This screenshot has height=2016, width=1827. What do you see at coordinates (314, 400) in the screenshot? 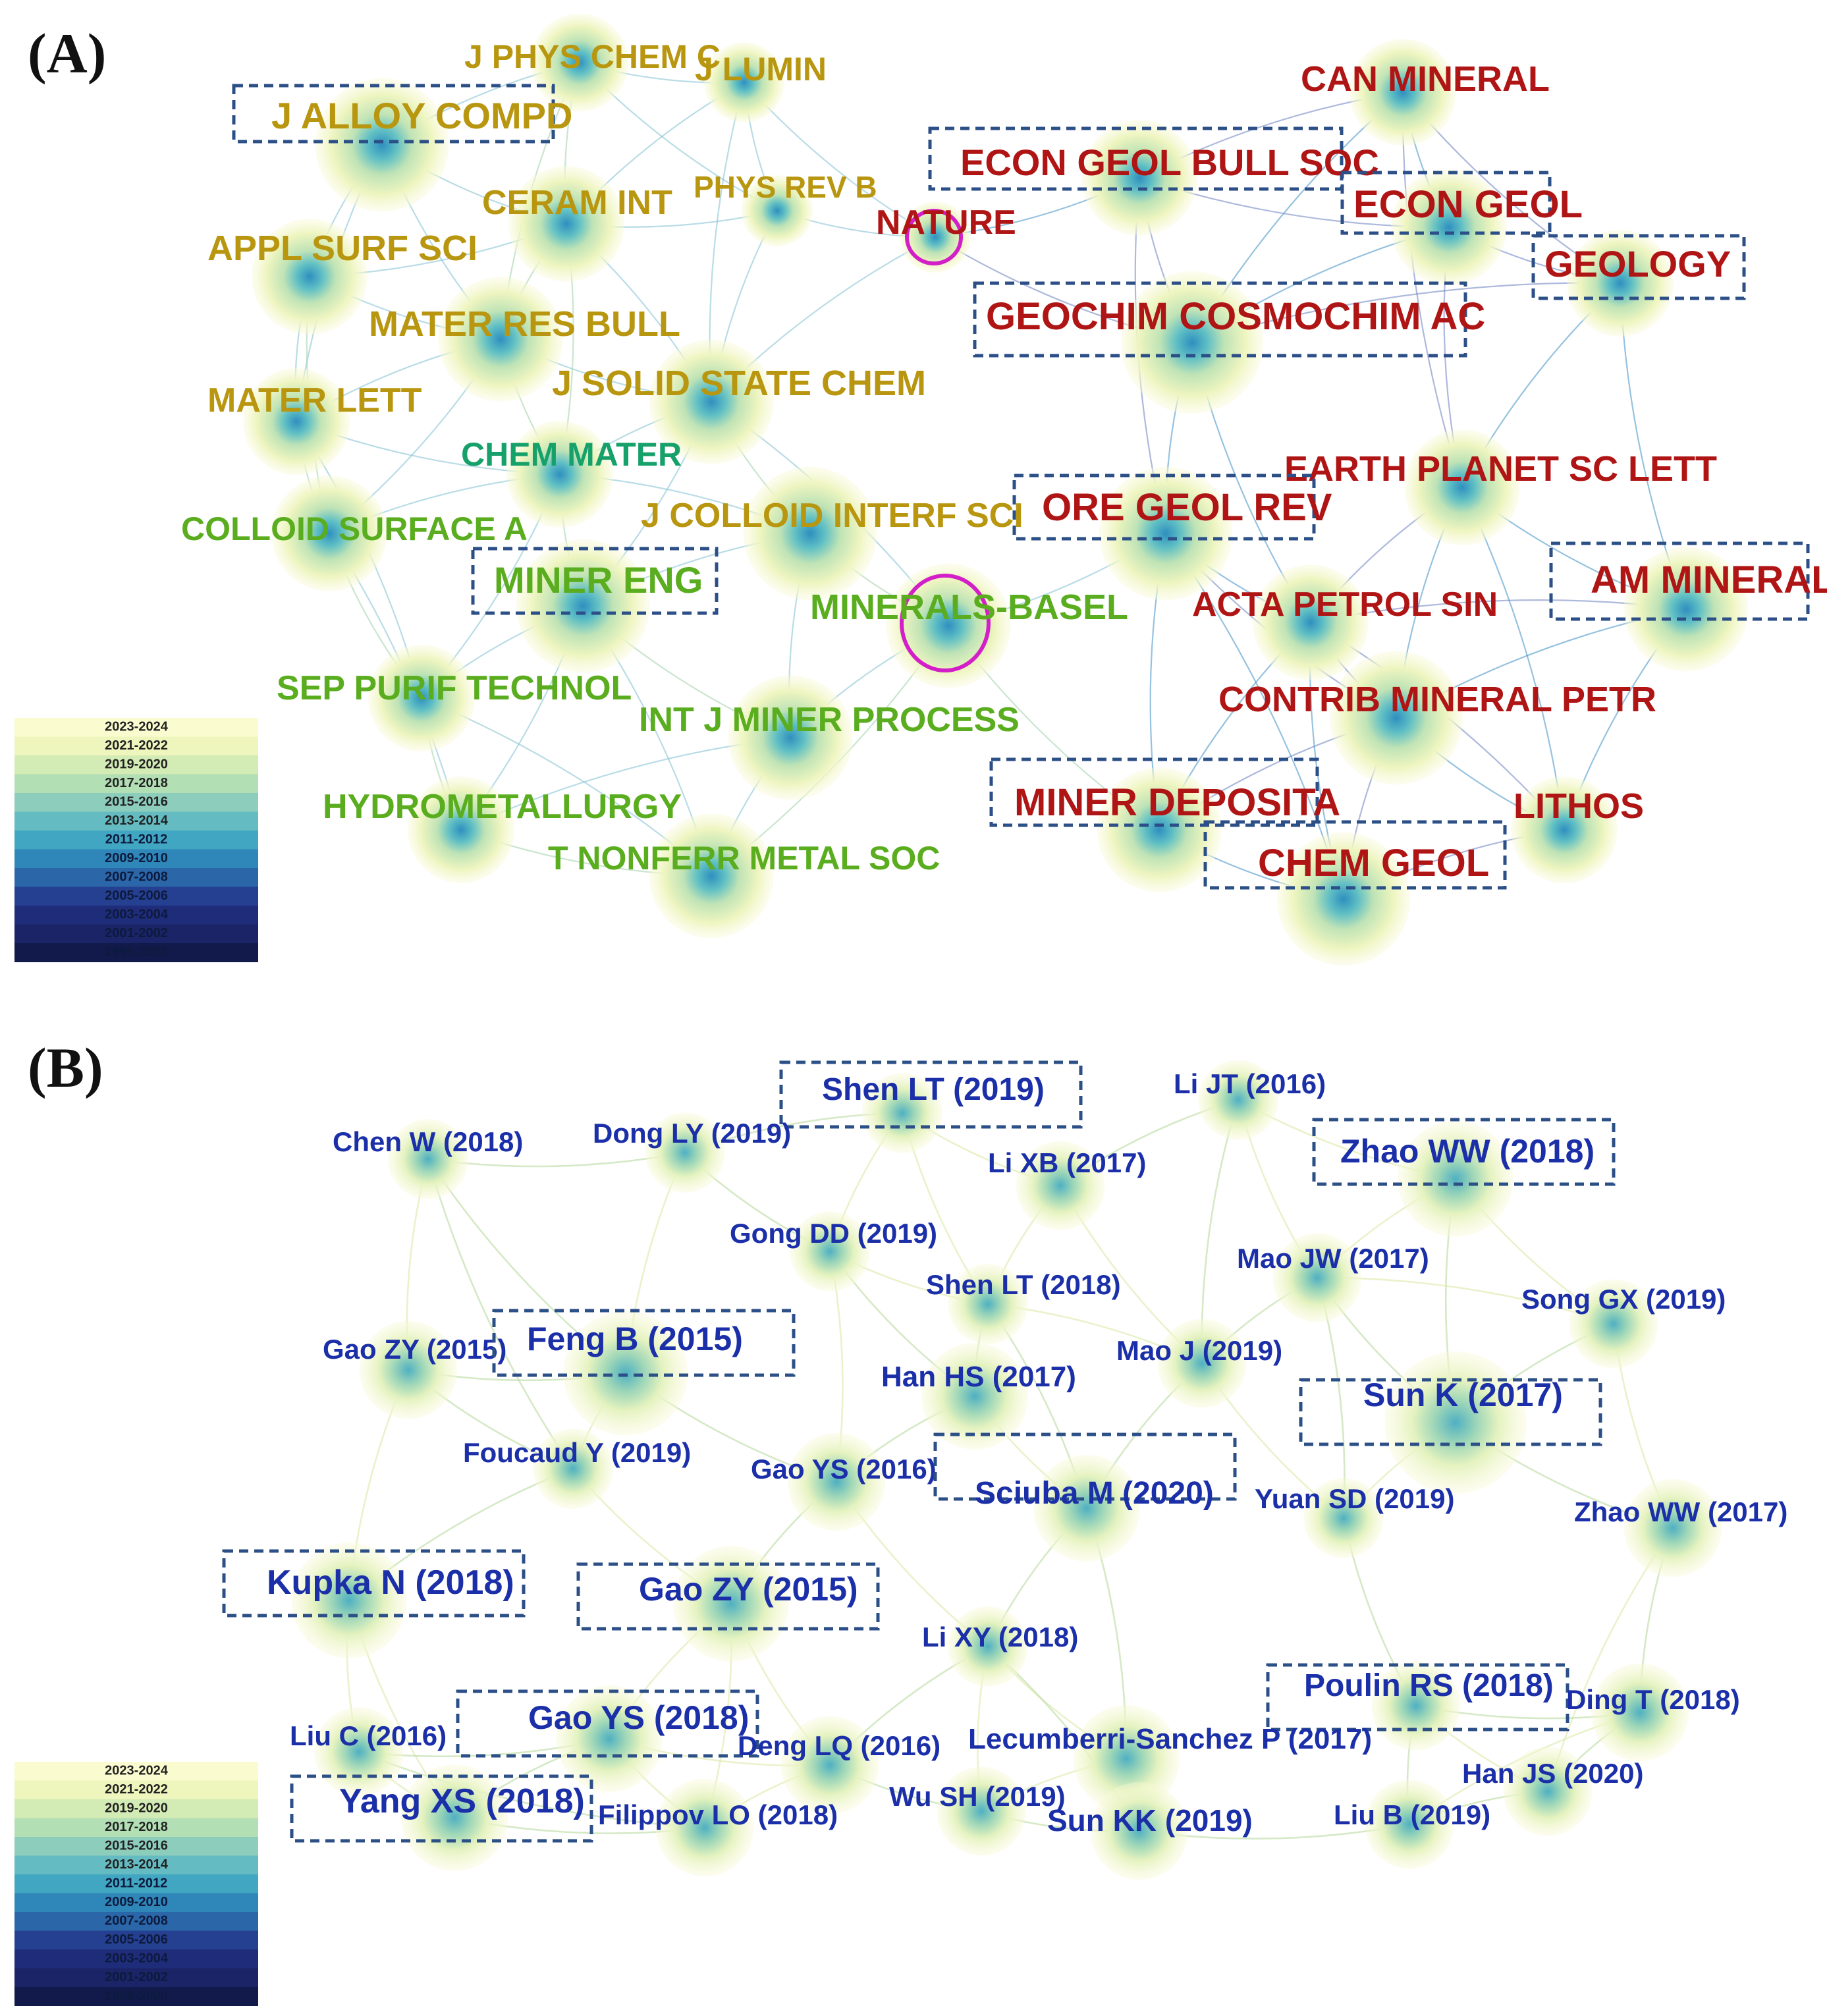
I see `node-label-mater-lett: MATER LETT` at bounding box center [314, 400].